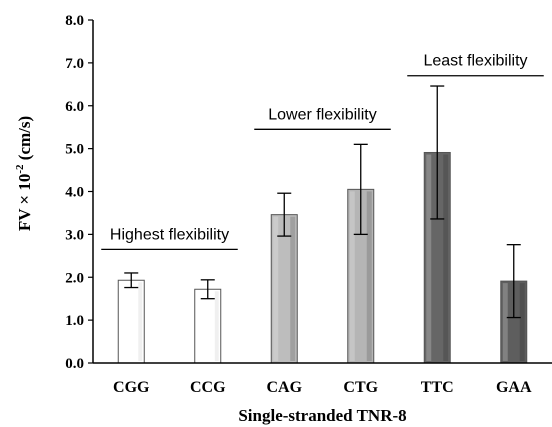 This screenshot has width=552, height=427. I want to click on y-tick-label: 1.0, so click(74, 321).